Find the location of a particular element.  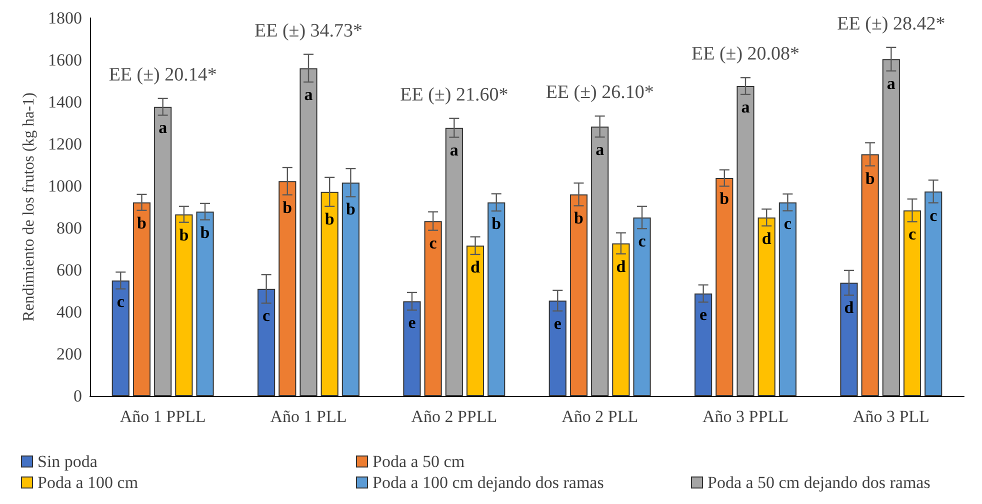

y-tick-label: 800 is located at coordinates (69, 228).